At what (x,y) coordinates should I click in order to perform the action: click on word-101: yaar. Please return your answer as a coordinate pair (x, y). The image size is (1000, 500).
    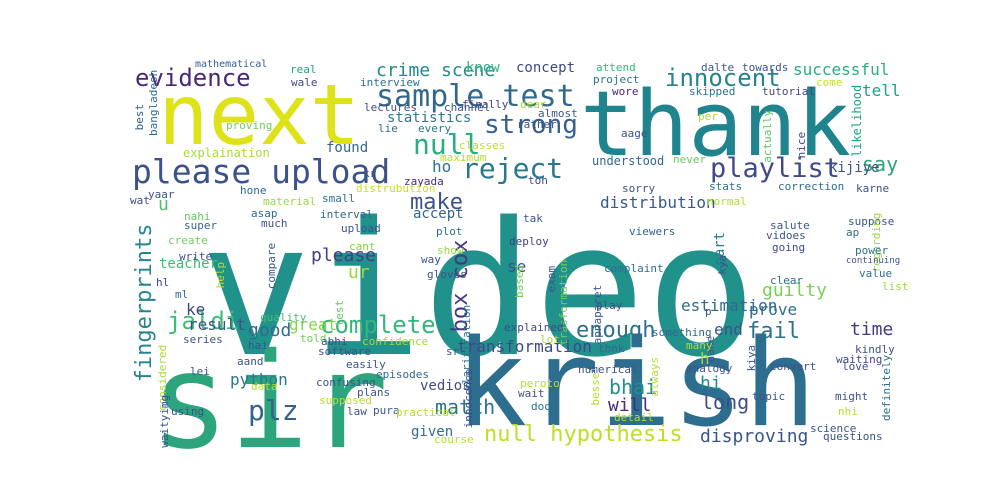
    Looking at the image, I should click on (161, 194).